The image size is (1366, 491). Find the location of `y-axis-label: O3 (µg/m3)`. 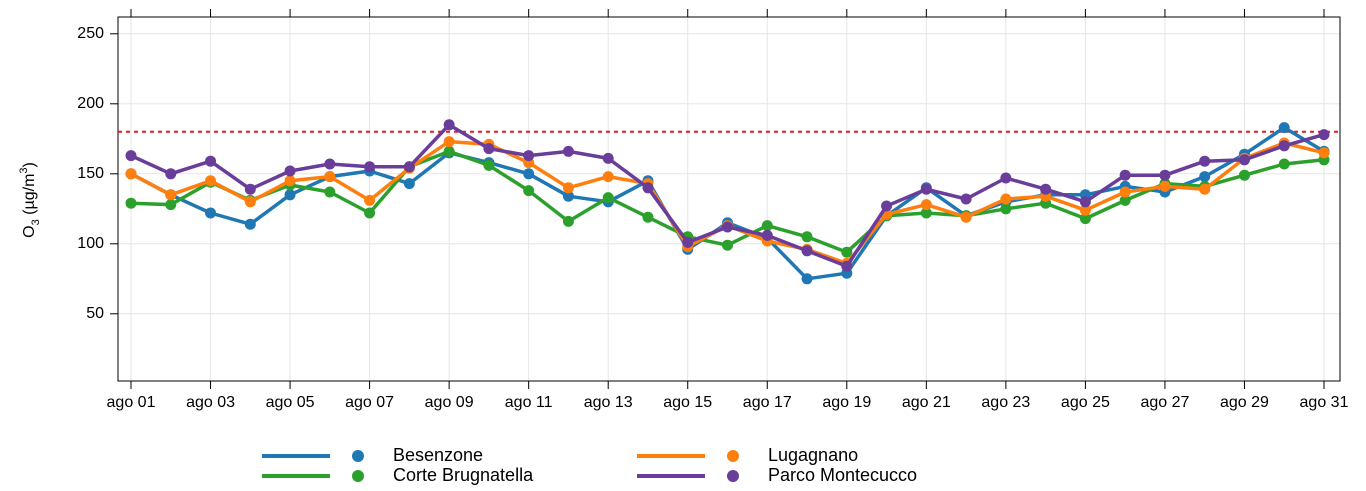

y-axis-label: O3 (µg/m3) is located at coordinates (30, 200).